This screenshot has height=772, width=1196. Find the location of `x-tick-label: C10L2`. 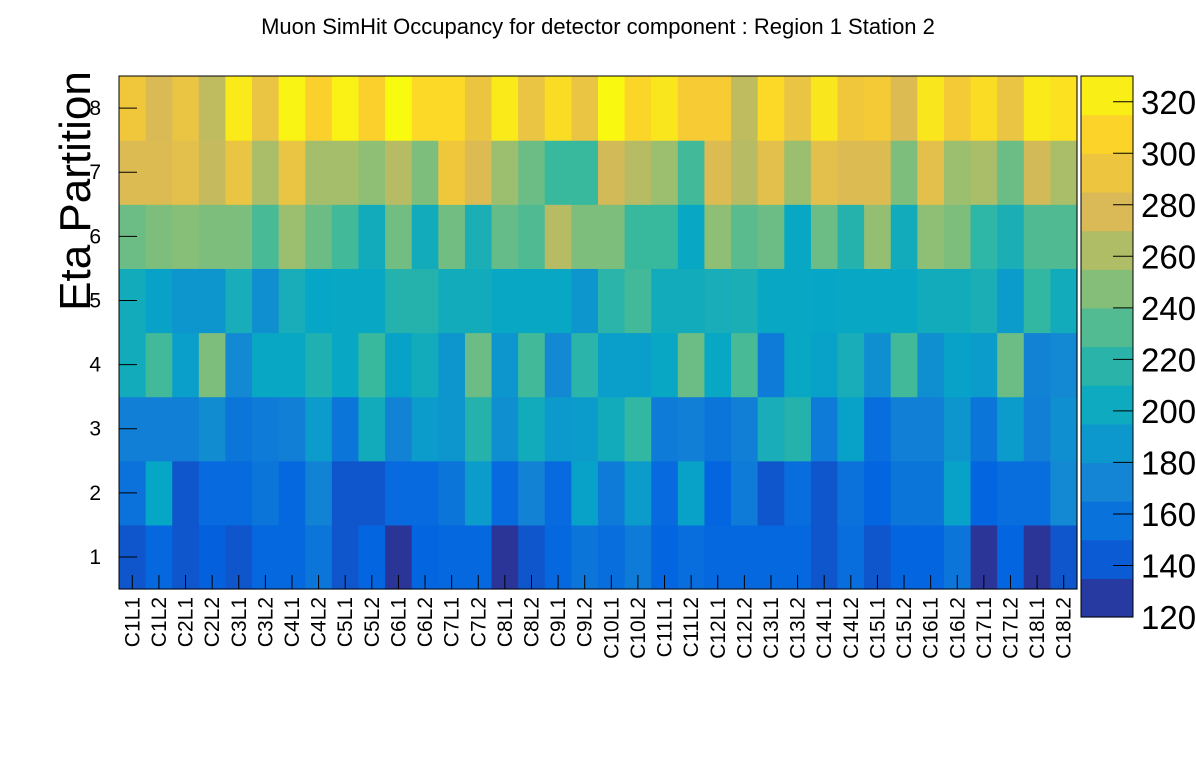

x-tick-label: C10L2 is located at coordinates (638, 628).